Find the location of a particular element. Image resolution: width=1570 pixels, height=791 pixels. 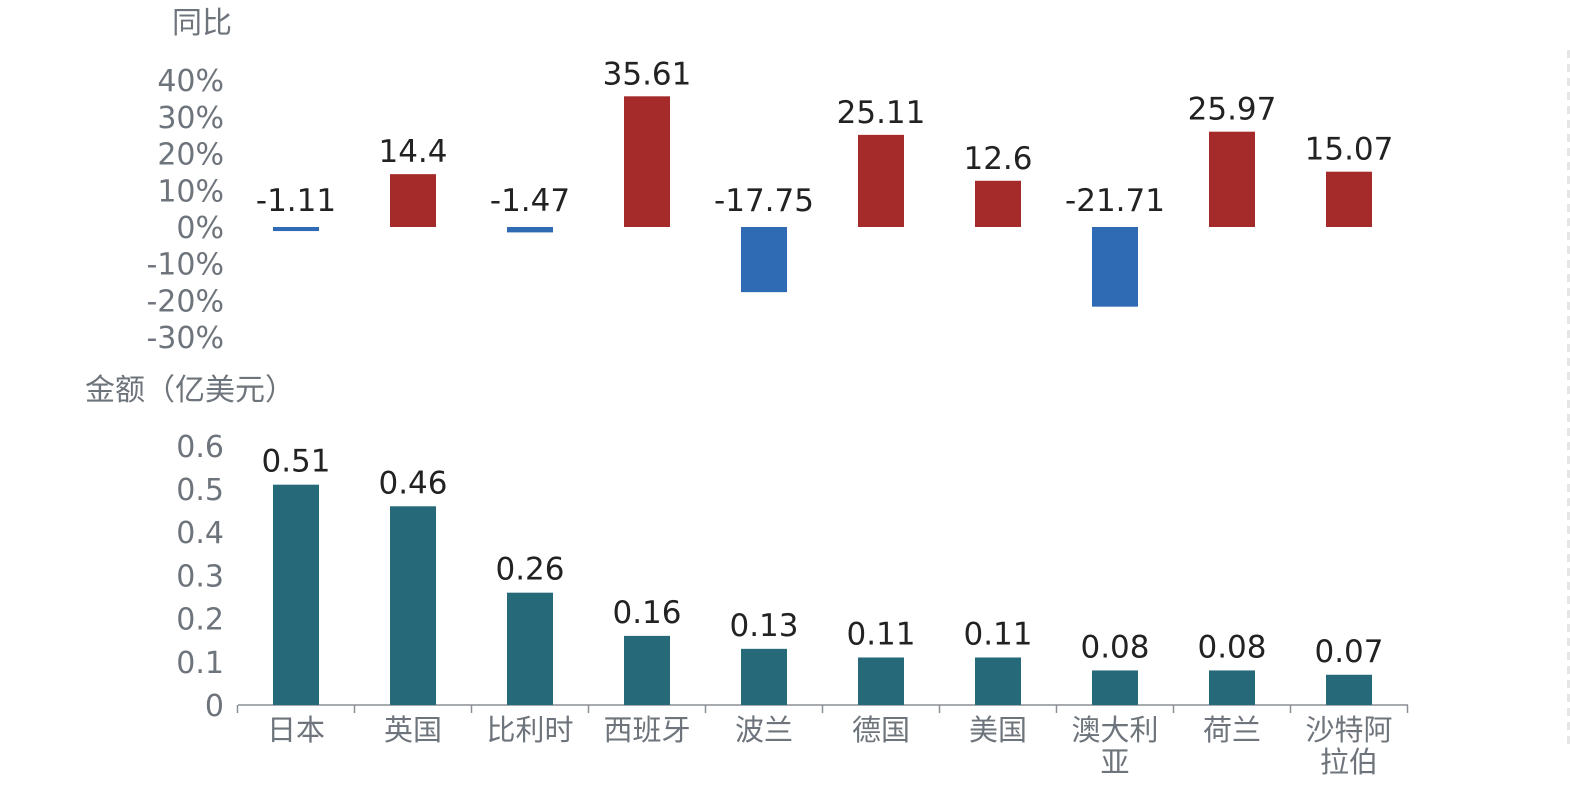

top-y-tick: 10% is located at coordinates (190, 191).